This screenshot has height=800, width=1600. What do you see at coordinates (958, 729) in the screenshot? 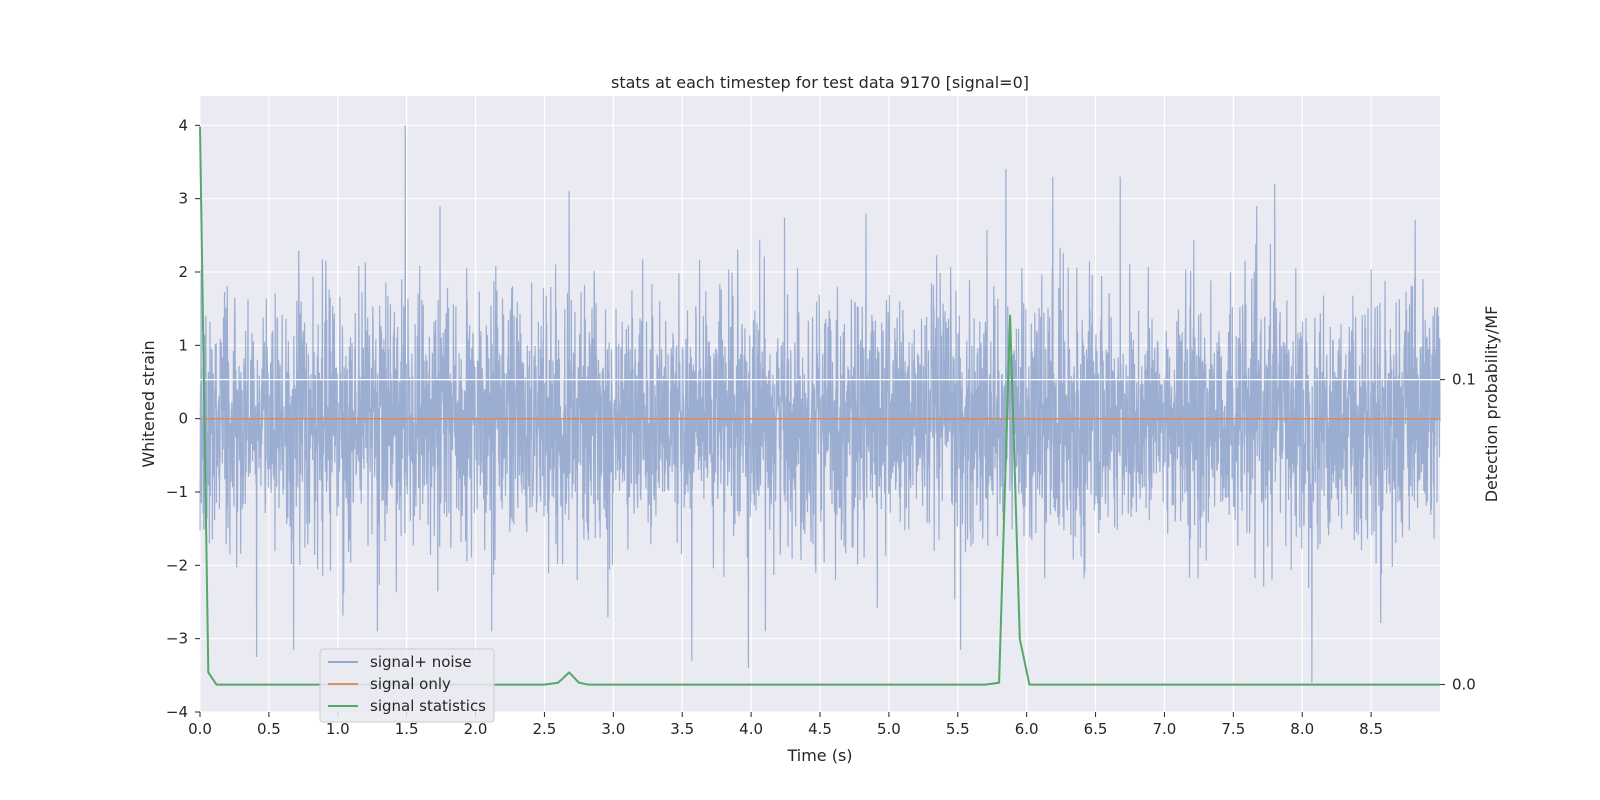
I see `x-tick-label: 5.5` at bounding box center [958, 729].